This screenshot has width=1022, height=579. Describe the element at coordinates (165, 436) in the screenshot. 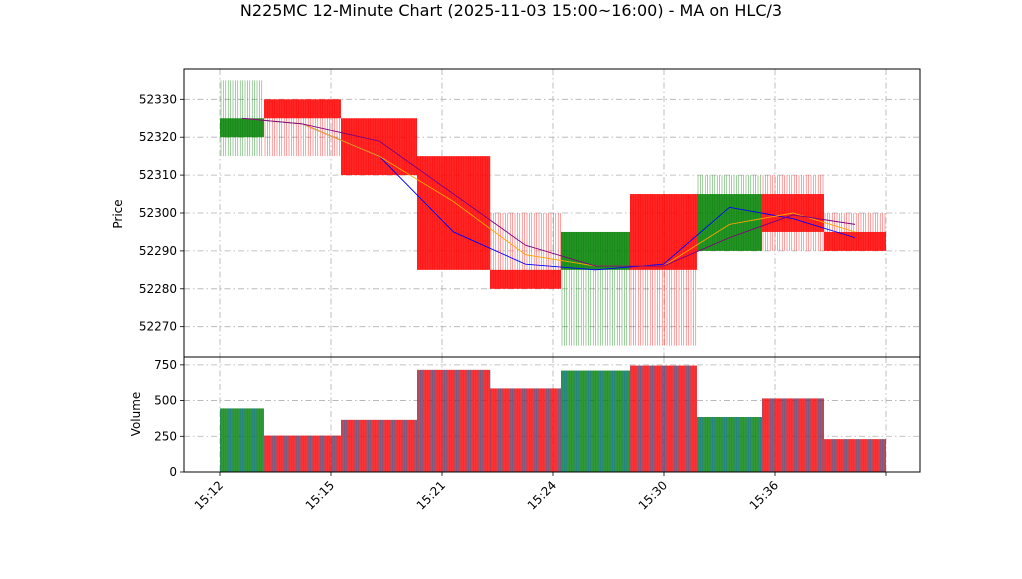

I see `volume-tick-label: 250` at that location.